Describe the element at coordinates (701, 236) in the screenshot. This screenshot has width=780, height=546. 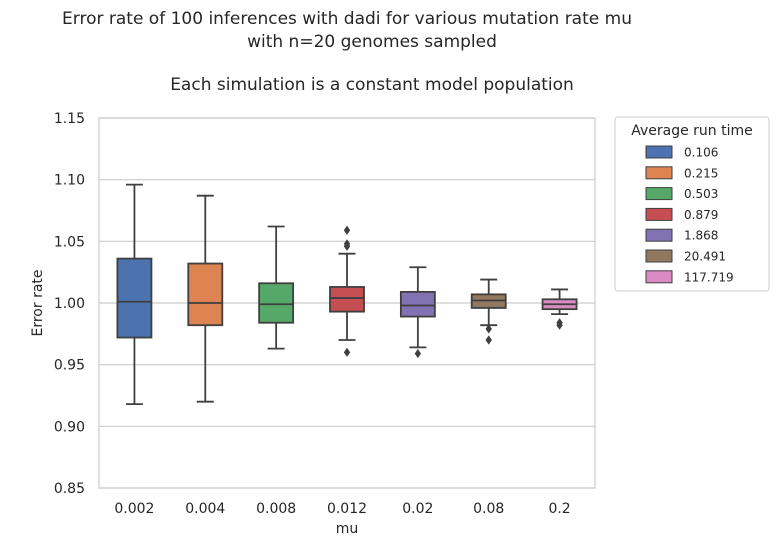
I see `legend-label: 1.868` at that location.